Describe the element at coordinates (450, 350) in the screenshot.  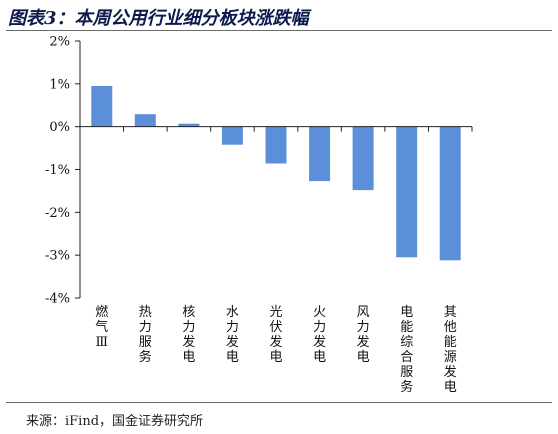
I see `x-category-label-8: 其他能源发电` at that location.